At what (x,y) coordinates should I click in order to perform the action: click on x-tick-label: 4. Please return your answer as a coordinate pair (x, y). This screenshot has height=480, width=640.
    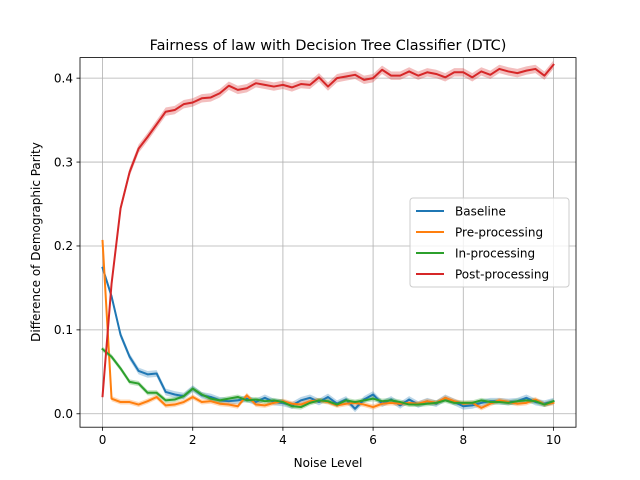
    Looking at the image, I should click on (283, 440).